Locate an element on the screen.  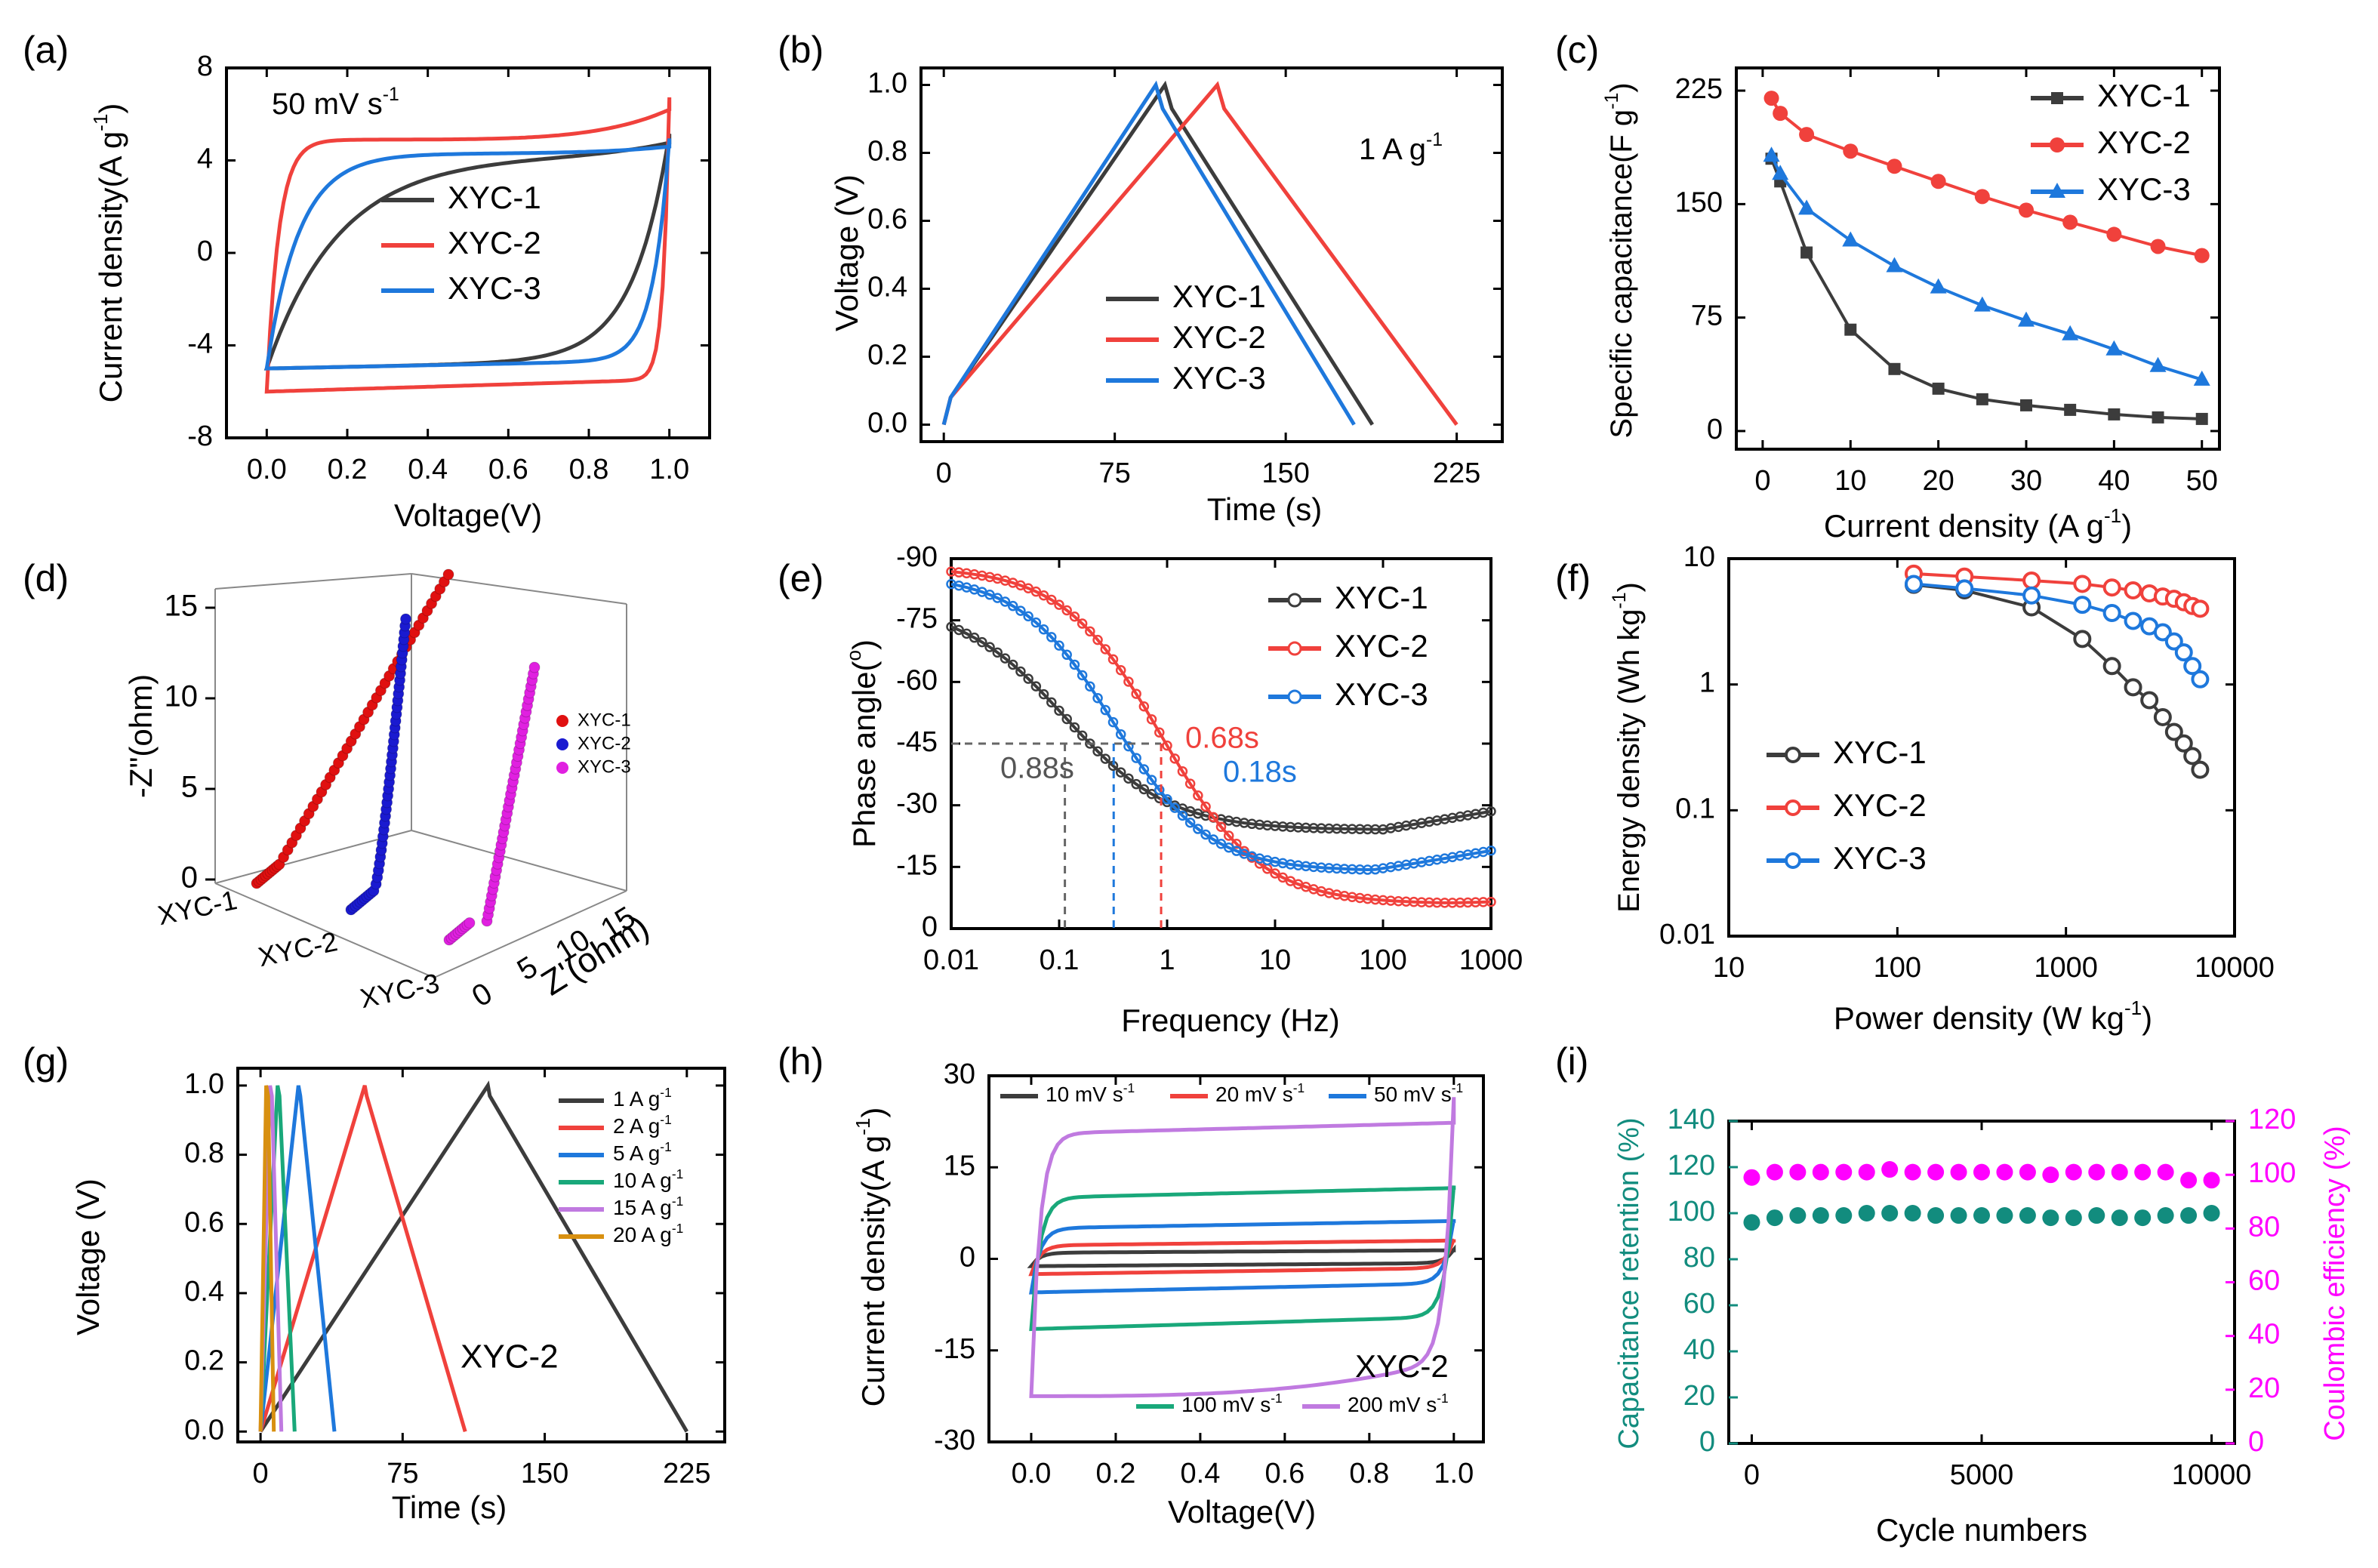
x-tick-label: 0.4 is located at coordinates (428, 469).